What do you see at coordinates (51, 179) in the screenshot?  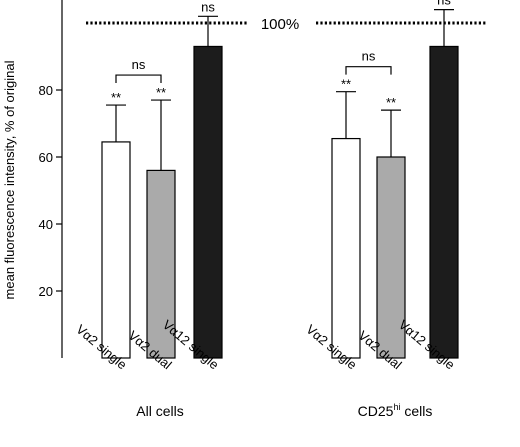 I see `y-axis: 20 40 60 80` at bounding box center [51, 179].